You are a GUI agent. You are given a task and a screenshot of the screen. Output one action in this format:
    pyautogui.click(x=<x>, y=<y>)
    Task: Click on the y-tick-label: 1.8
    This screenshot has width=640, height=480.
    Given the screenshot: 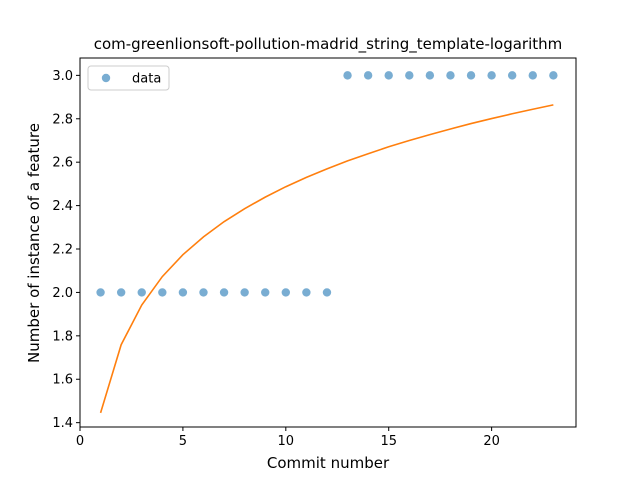 What is the action you would take?
    pyautogui.click(x=62, y=336)
    